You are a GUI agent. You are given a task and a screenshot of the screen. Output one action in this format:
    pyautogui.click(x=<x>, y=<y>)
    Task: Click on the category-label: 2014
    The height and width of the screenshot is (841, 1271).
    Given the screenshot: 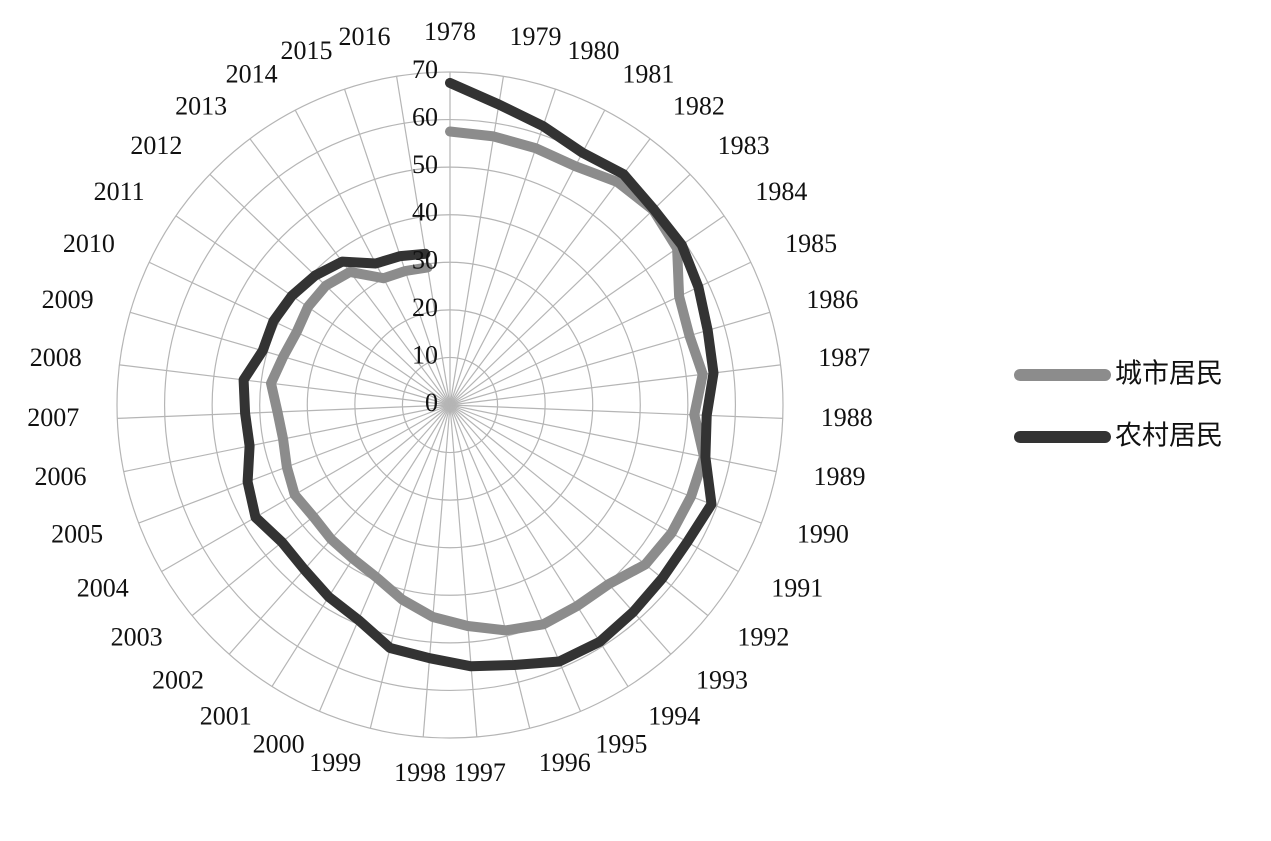 What is the action you would take?
    pyautogui.click(x=252, y=73)
    